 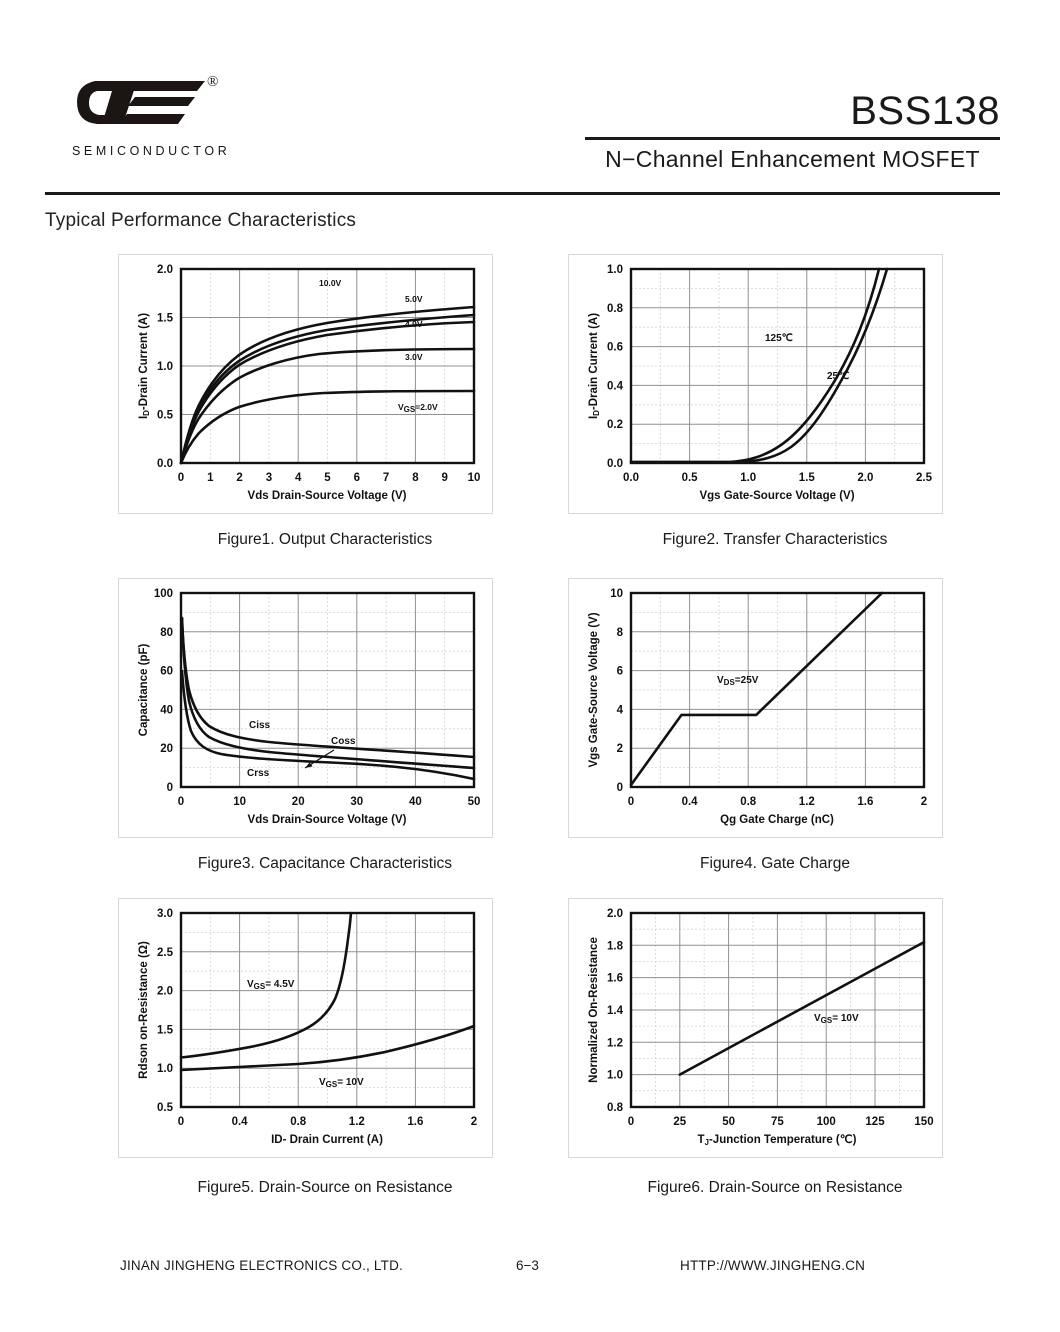 I want to click on page-title: BSS138, so click(x=925, y=111).